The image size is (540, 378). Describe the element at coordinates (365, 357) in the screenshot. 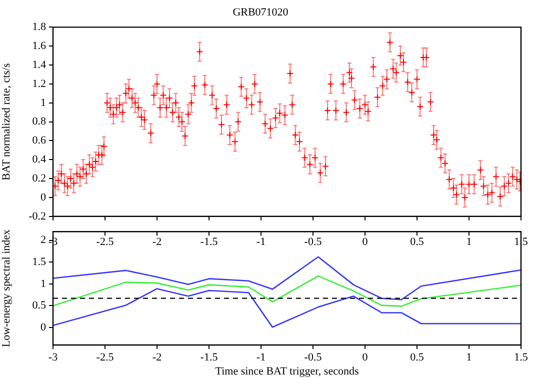

I see `x2-tick-label: 0` at that location.